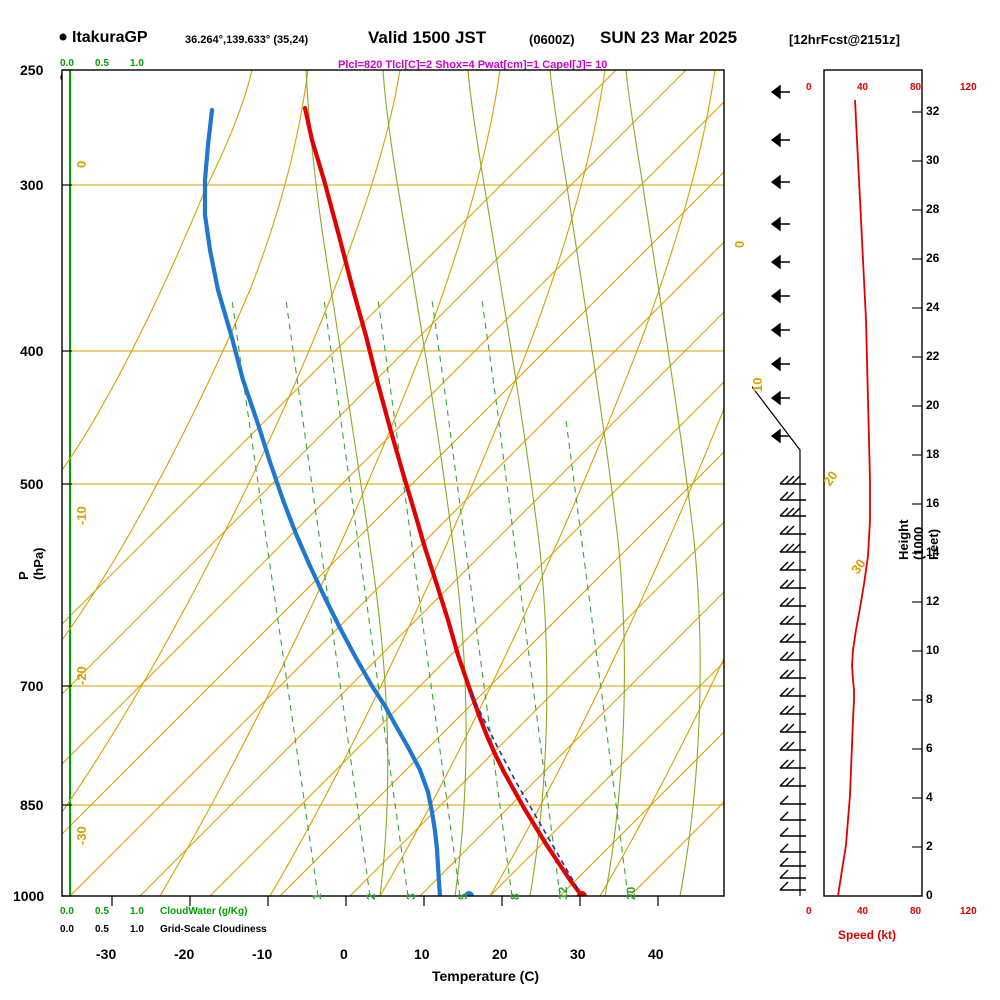  What do you see at coordinates (422, 954) in the screenshot?
I see `temp-tick-10: 10` at bounding box center [422, 954].